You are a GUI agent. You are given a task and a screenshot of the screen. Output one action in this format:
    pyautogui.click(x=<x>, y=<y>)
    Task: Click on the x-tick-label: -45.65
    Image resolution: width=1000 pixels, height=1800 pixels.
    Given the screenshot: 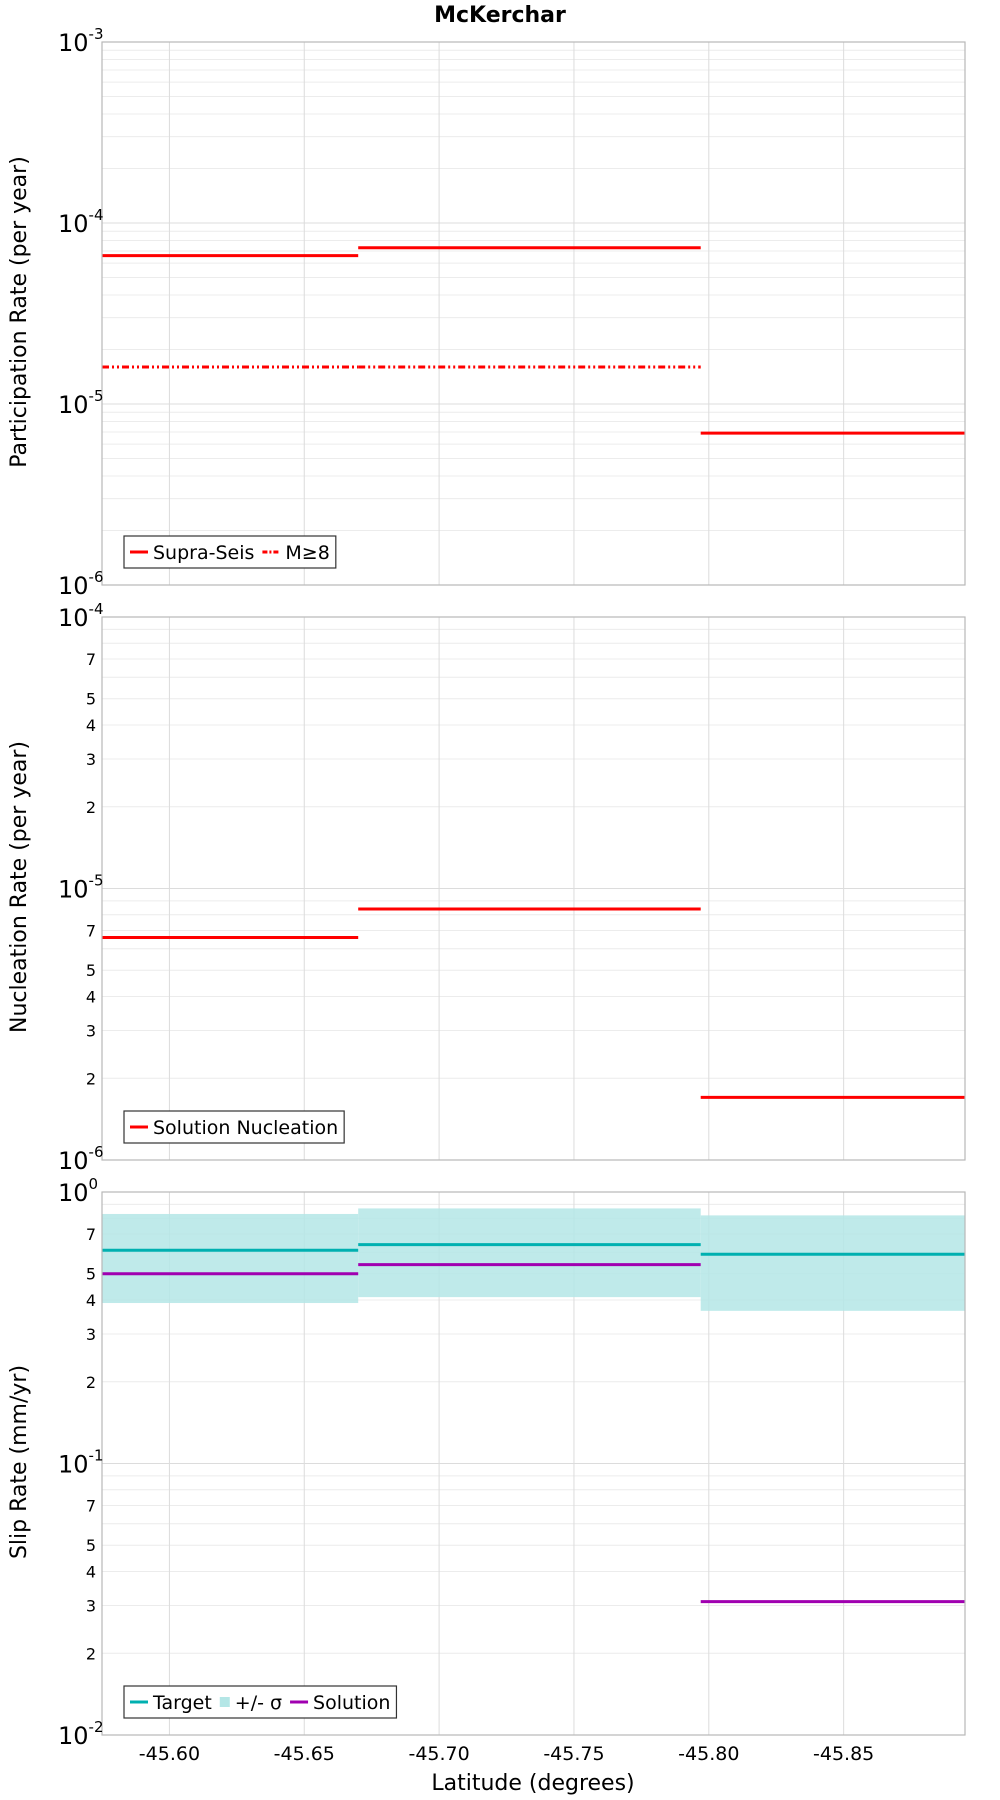 What is the action you would take?
    pyautogui.click(x=304, y=1754)
    